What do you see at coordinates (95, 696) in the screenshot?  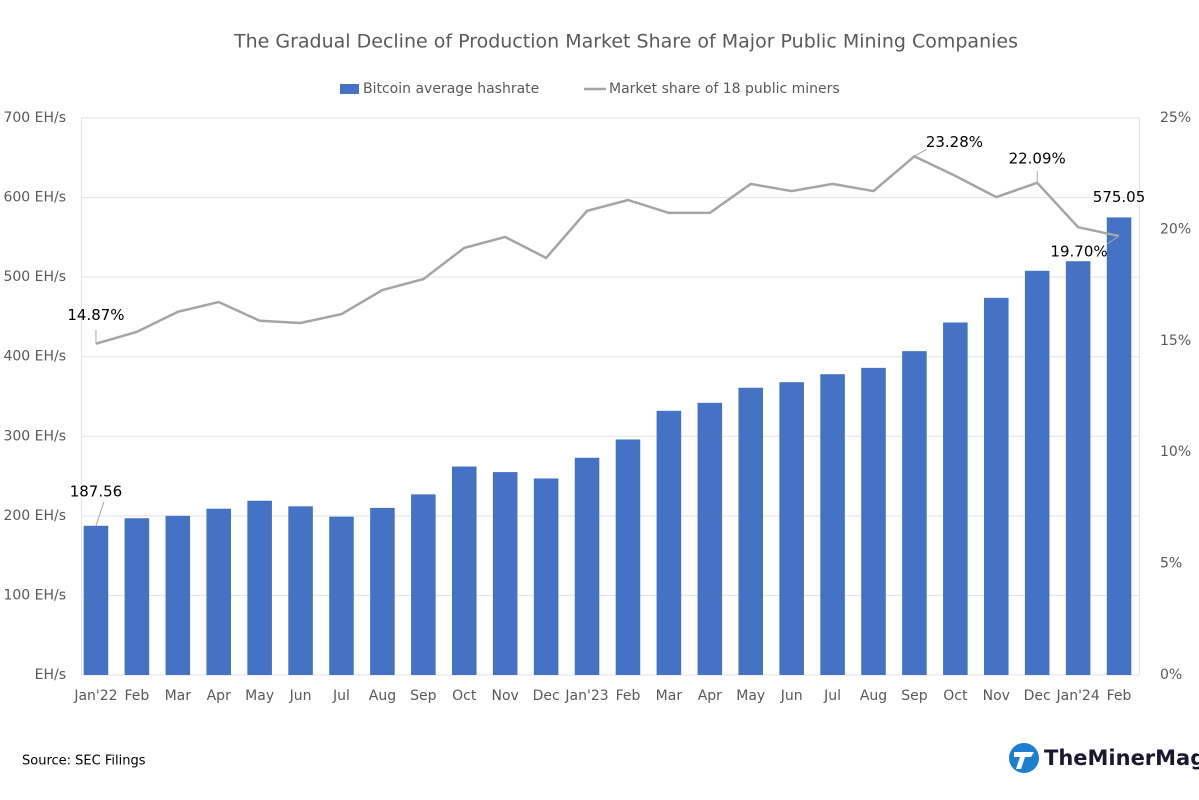 I see `x-tick-label: Jan'22` at bounding box center [95, 696].